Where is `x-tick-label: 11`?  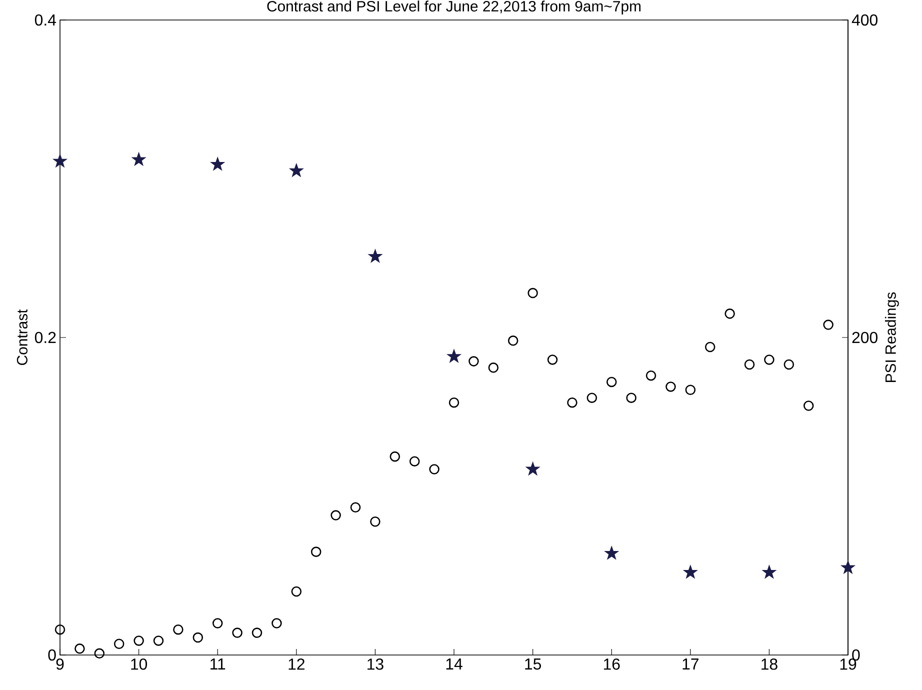
x-tick-label: 11 is located at coordinates (218, 664).